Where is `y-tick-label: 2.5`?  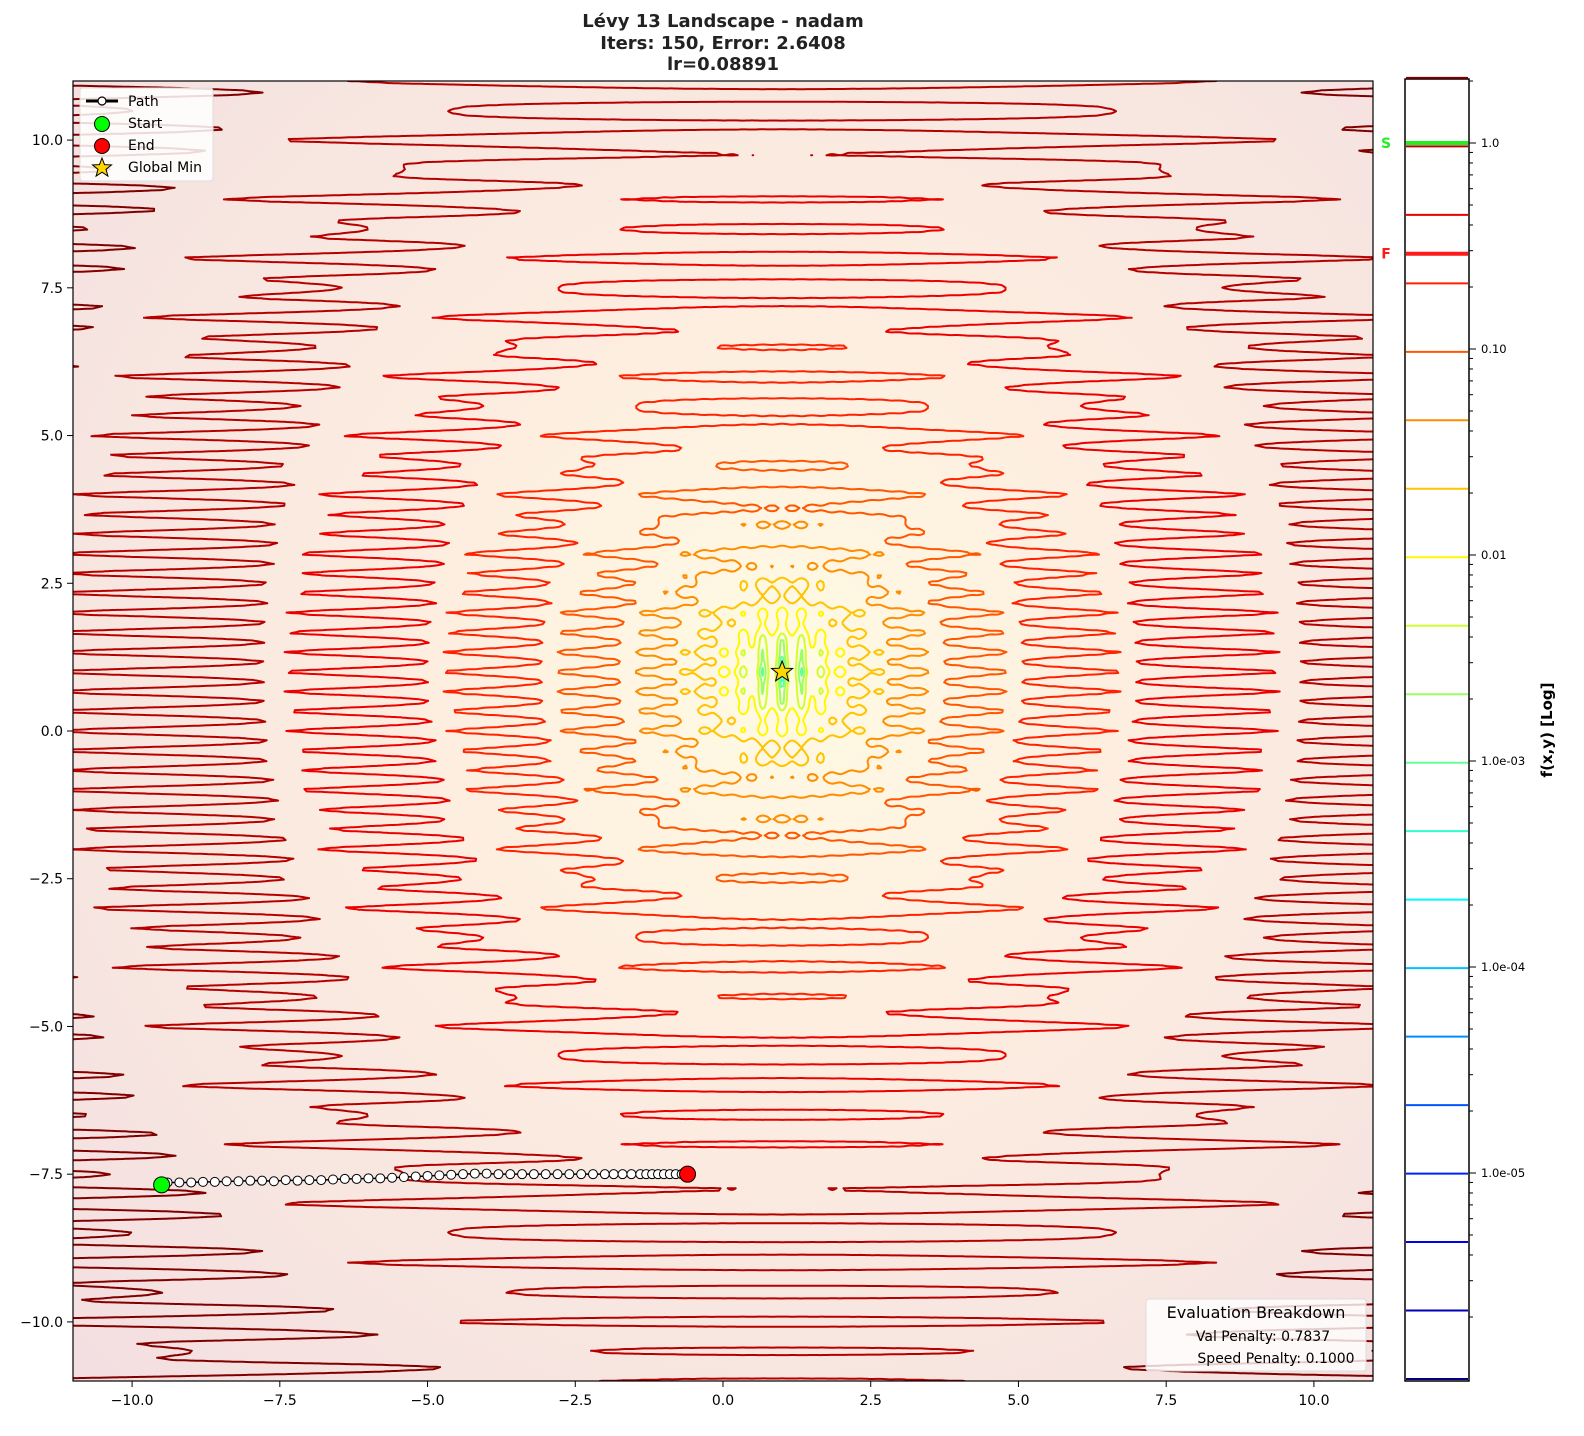
y-tick-label: 2.5 is located at coordinates (52, 584).